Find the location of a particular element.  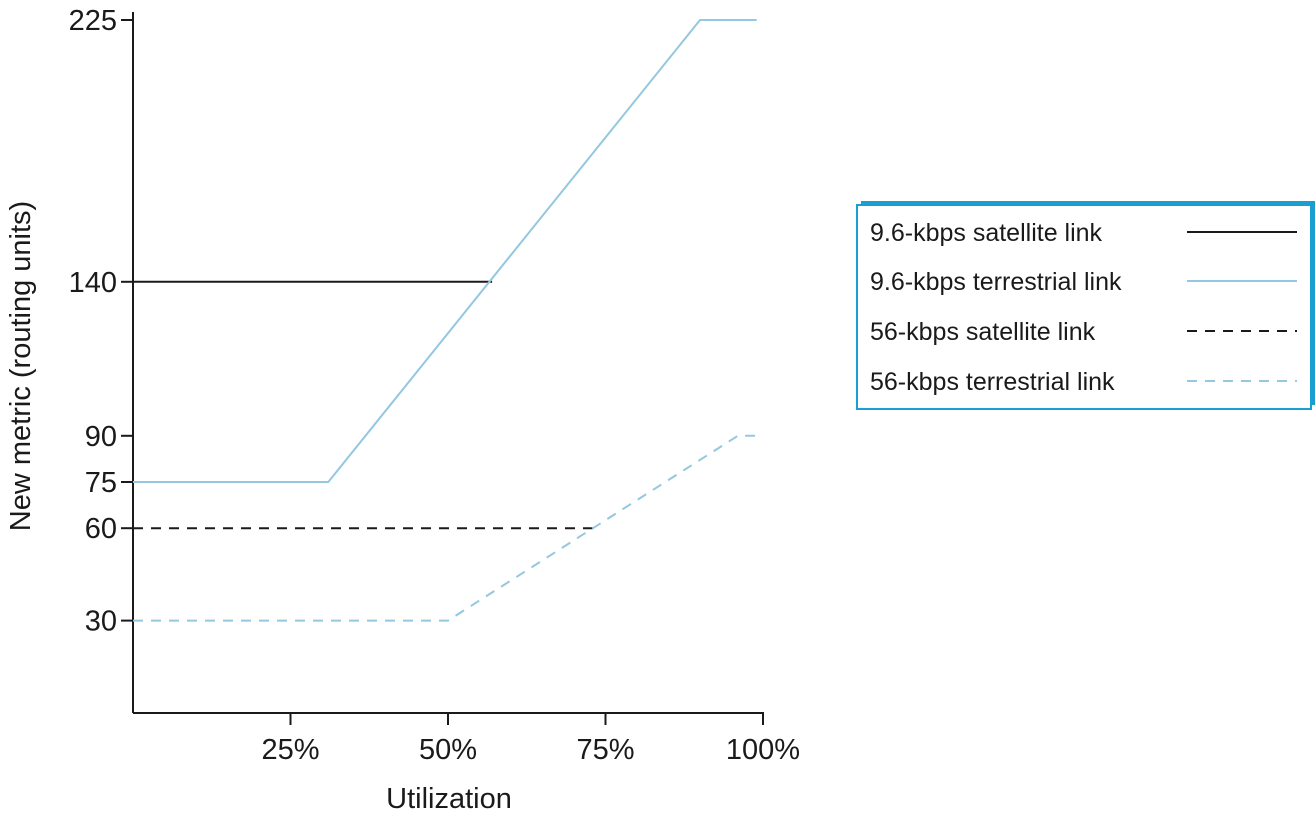

x-axis-title: Utilization is located at coordinates (449, 799).